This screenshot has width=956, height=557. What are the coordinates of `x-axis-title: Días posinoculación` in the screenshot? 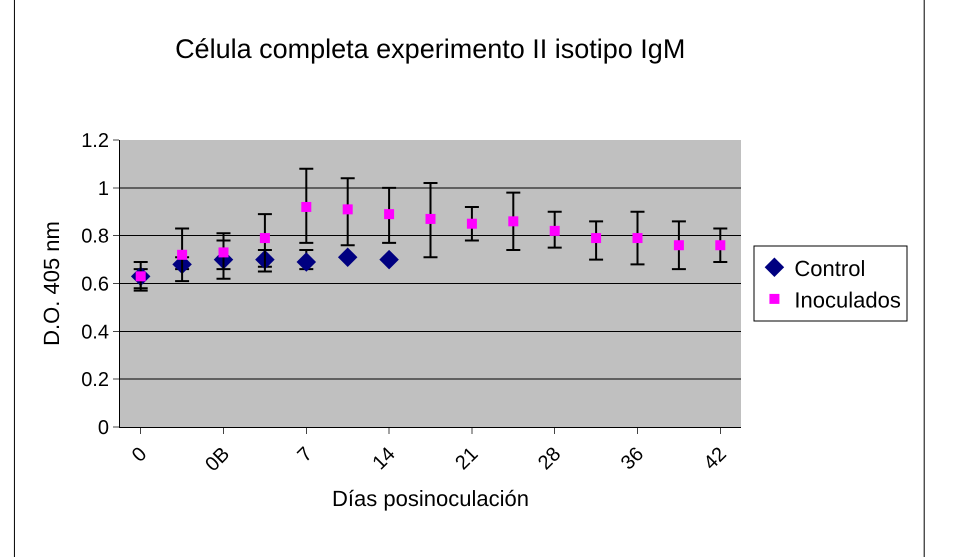 It's located at (430, 498).